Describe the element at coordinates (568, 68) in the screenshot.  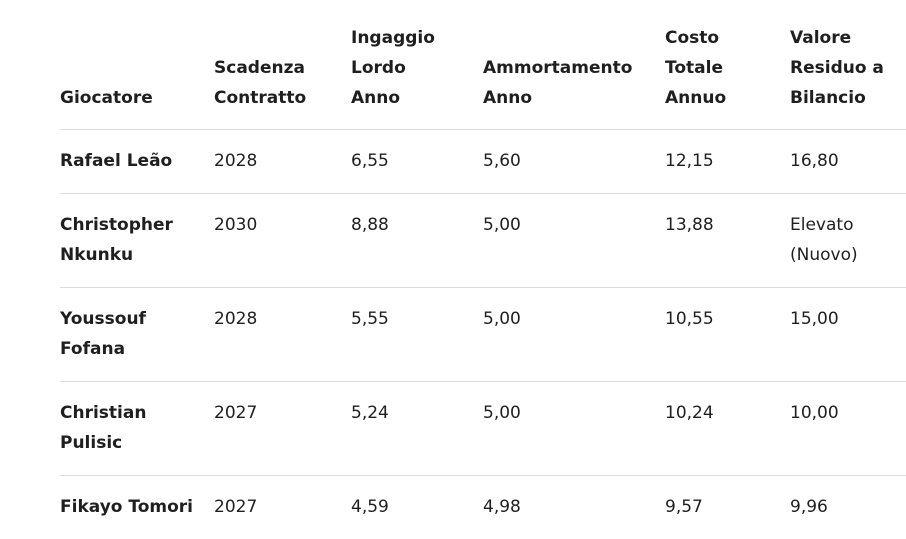
I see `header-text: Ammortamento` at that location.